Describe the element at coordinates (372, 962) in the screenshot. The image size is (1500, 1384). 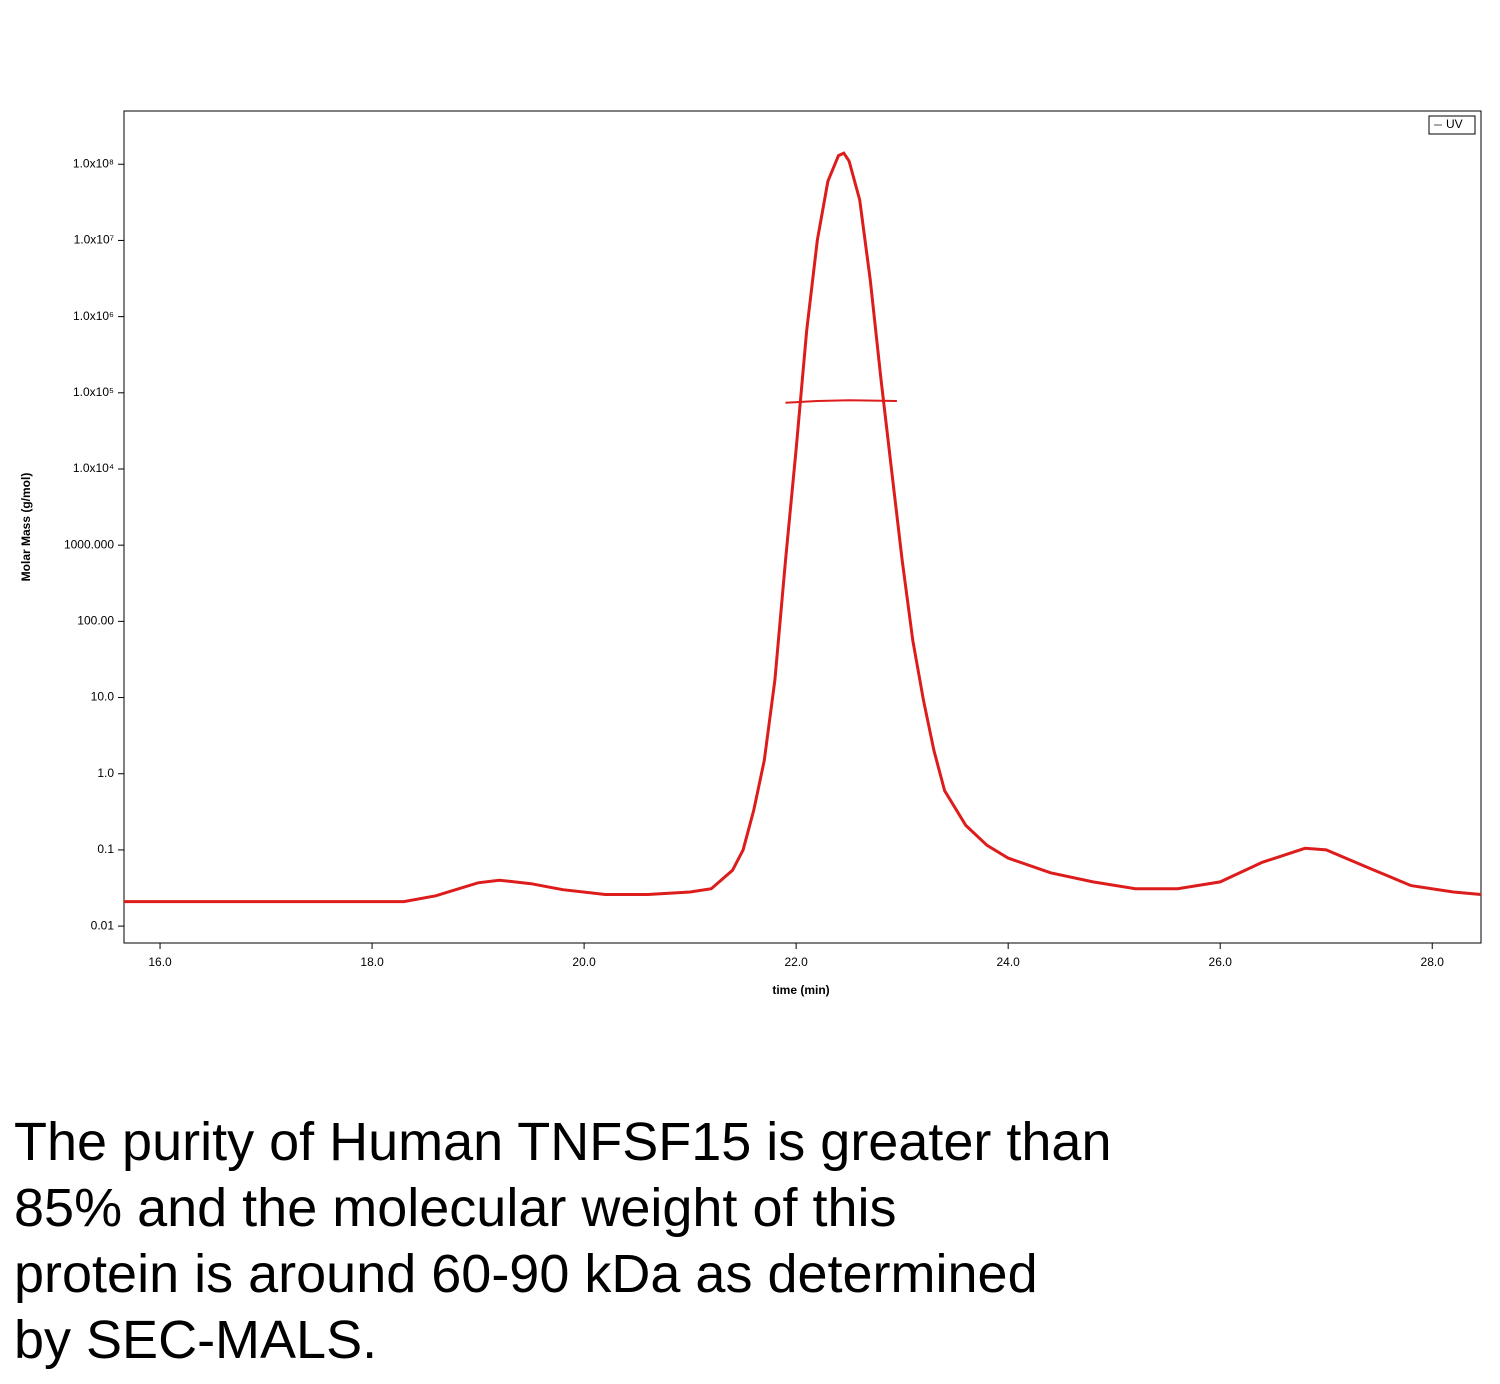
I see `x-tick-label: 18.0` at that location.